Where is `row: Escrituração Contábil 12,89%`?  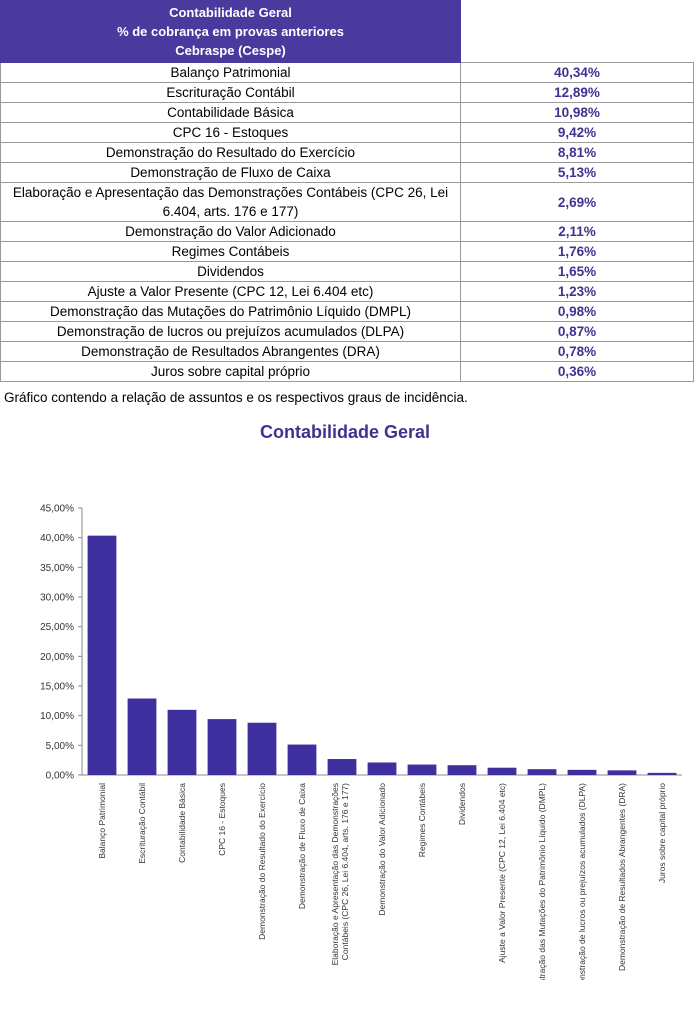 row: Escrituração Contábil 12,89% is located at coordinates (347, 92).